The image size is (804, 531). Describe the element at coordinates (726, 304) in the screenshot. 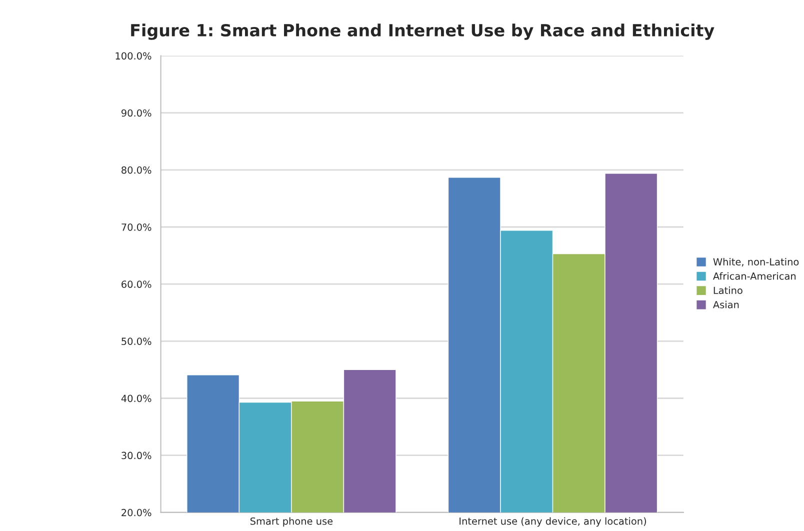

I see `legend-label: Asian` at that location.